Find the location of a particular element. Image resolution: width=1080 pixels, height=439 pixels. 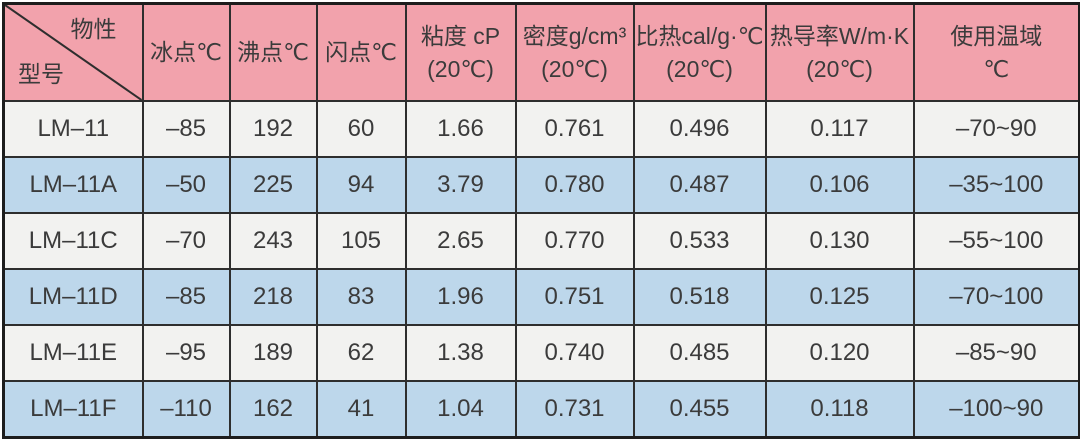

cell-flash-point: 94 is located at coordinates (361, 185).